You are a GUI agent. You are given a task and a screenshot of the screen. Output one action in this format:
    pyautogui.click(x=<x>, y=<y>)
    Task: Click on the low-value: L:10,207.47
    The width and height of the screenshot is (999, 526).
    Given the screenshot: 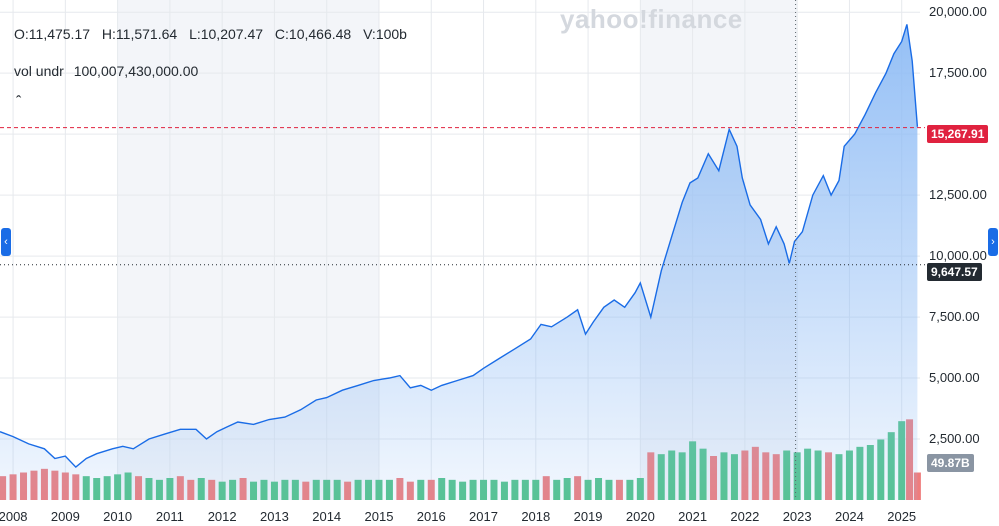 What is the action you would take?
    pyautogui.click(x=226, y=34)
    